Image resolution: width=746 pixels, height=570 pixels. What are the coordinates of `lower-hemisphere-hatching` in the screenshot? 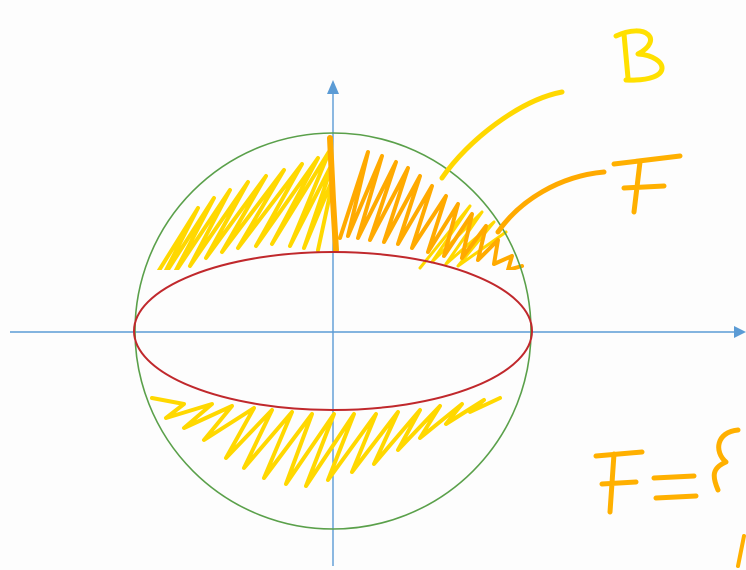 It's located at (326, 442).